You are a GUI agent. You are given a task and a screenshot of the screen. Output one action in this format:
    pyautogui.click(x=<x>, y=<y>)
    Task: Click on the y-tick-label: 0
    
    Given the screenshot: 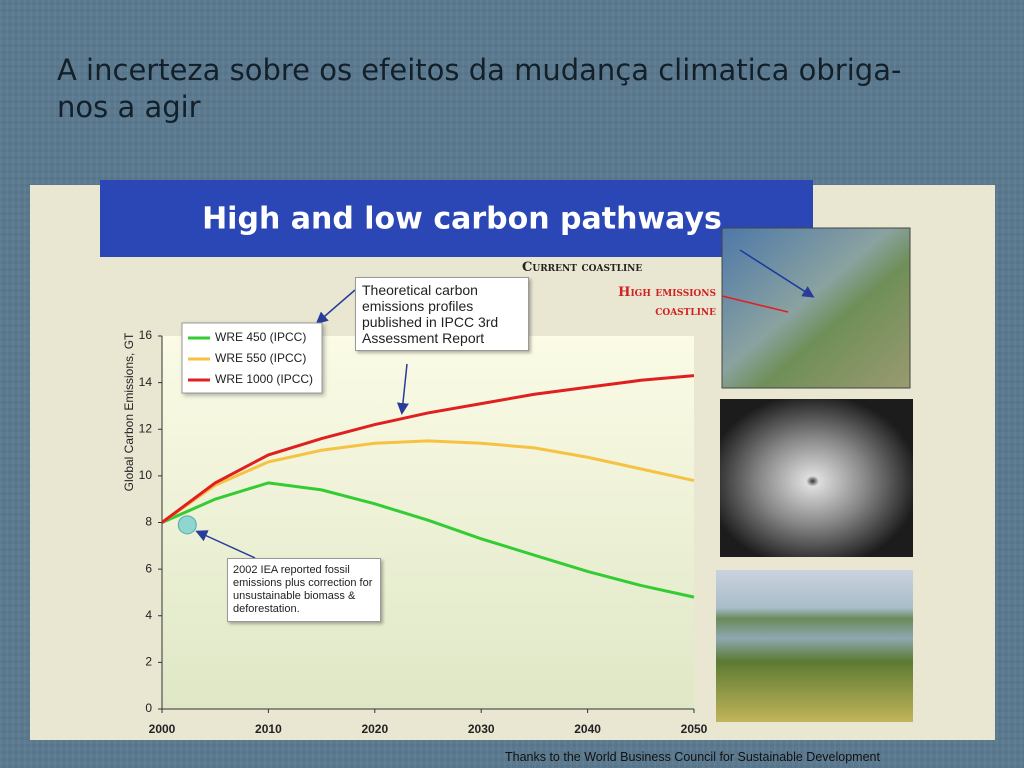 What is the action you would take?
    pyautogui.click(x=148, y=708)
    